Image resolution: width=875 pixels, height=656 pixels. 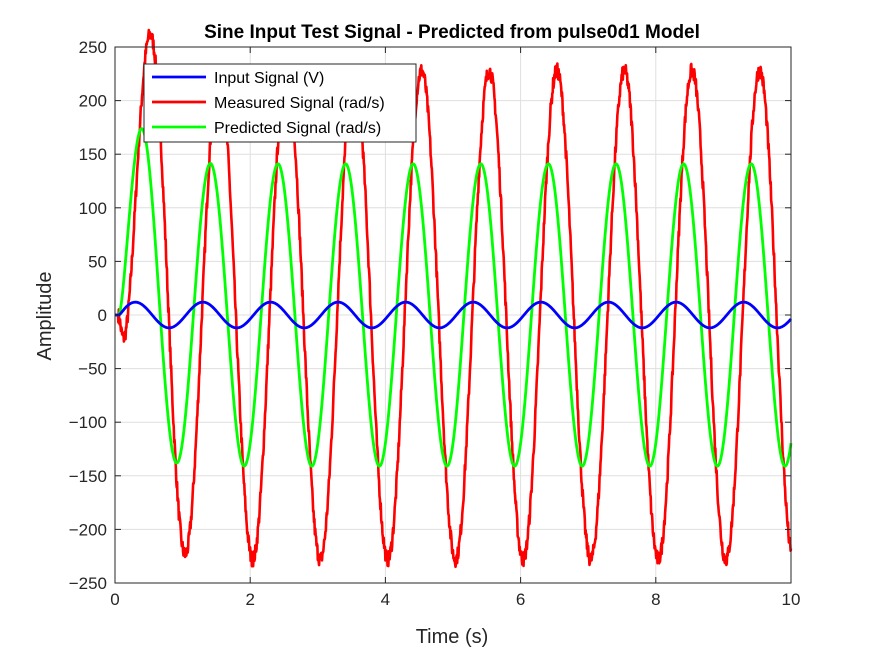 What do you see at coordinates (97, 261) in the screenshot?
I see `y-tick-label-6: 50` at bounding box center [97, 261].